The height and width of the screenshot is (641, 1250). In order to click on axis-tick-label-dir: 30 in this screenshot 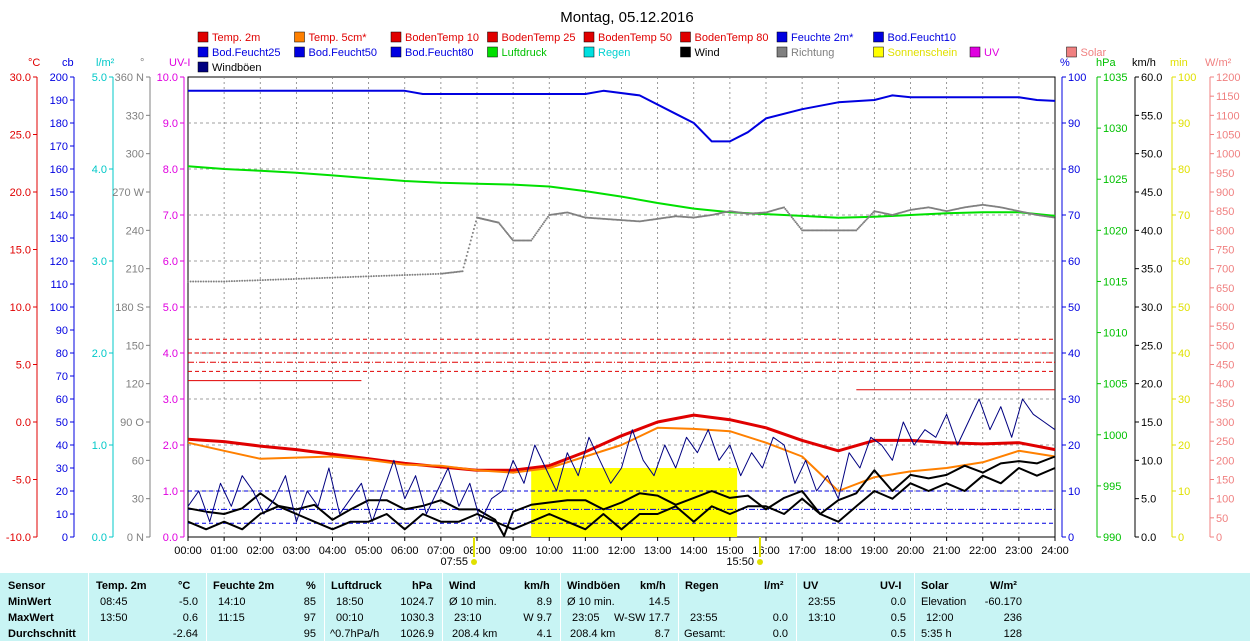, I will do `click(138, 500)`.